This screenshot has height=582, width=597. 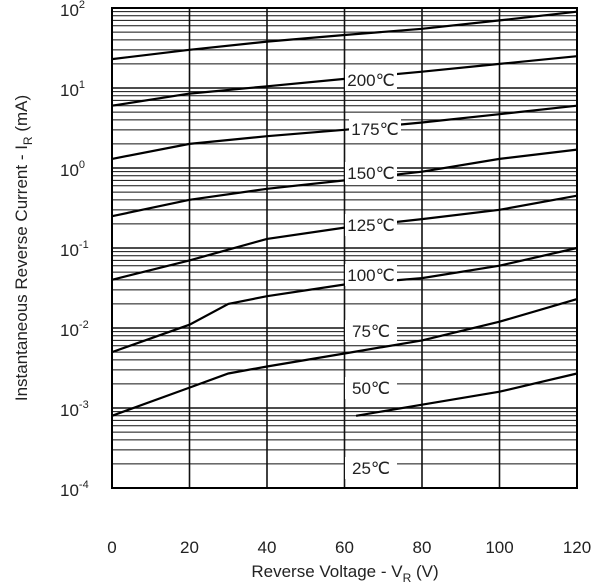 I want to click on x-tick-label: 60, so click(x=344, y=547).